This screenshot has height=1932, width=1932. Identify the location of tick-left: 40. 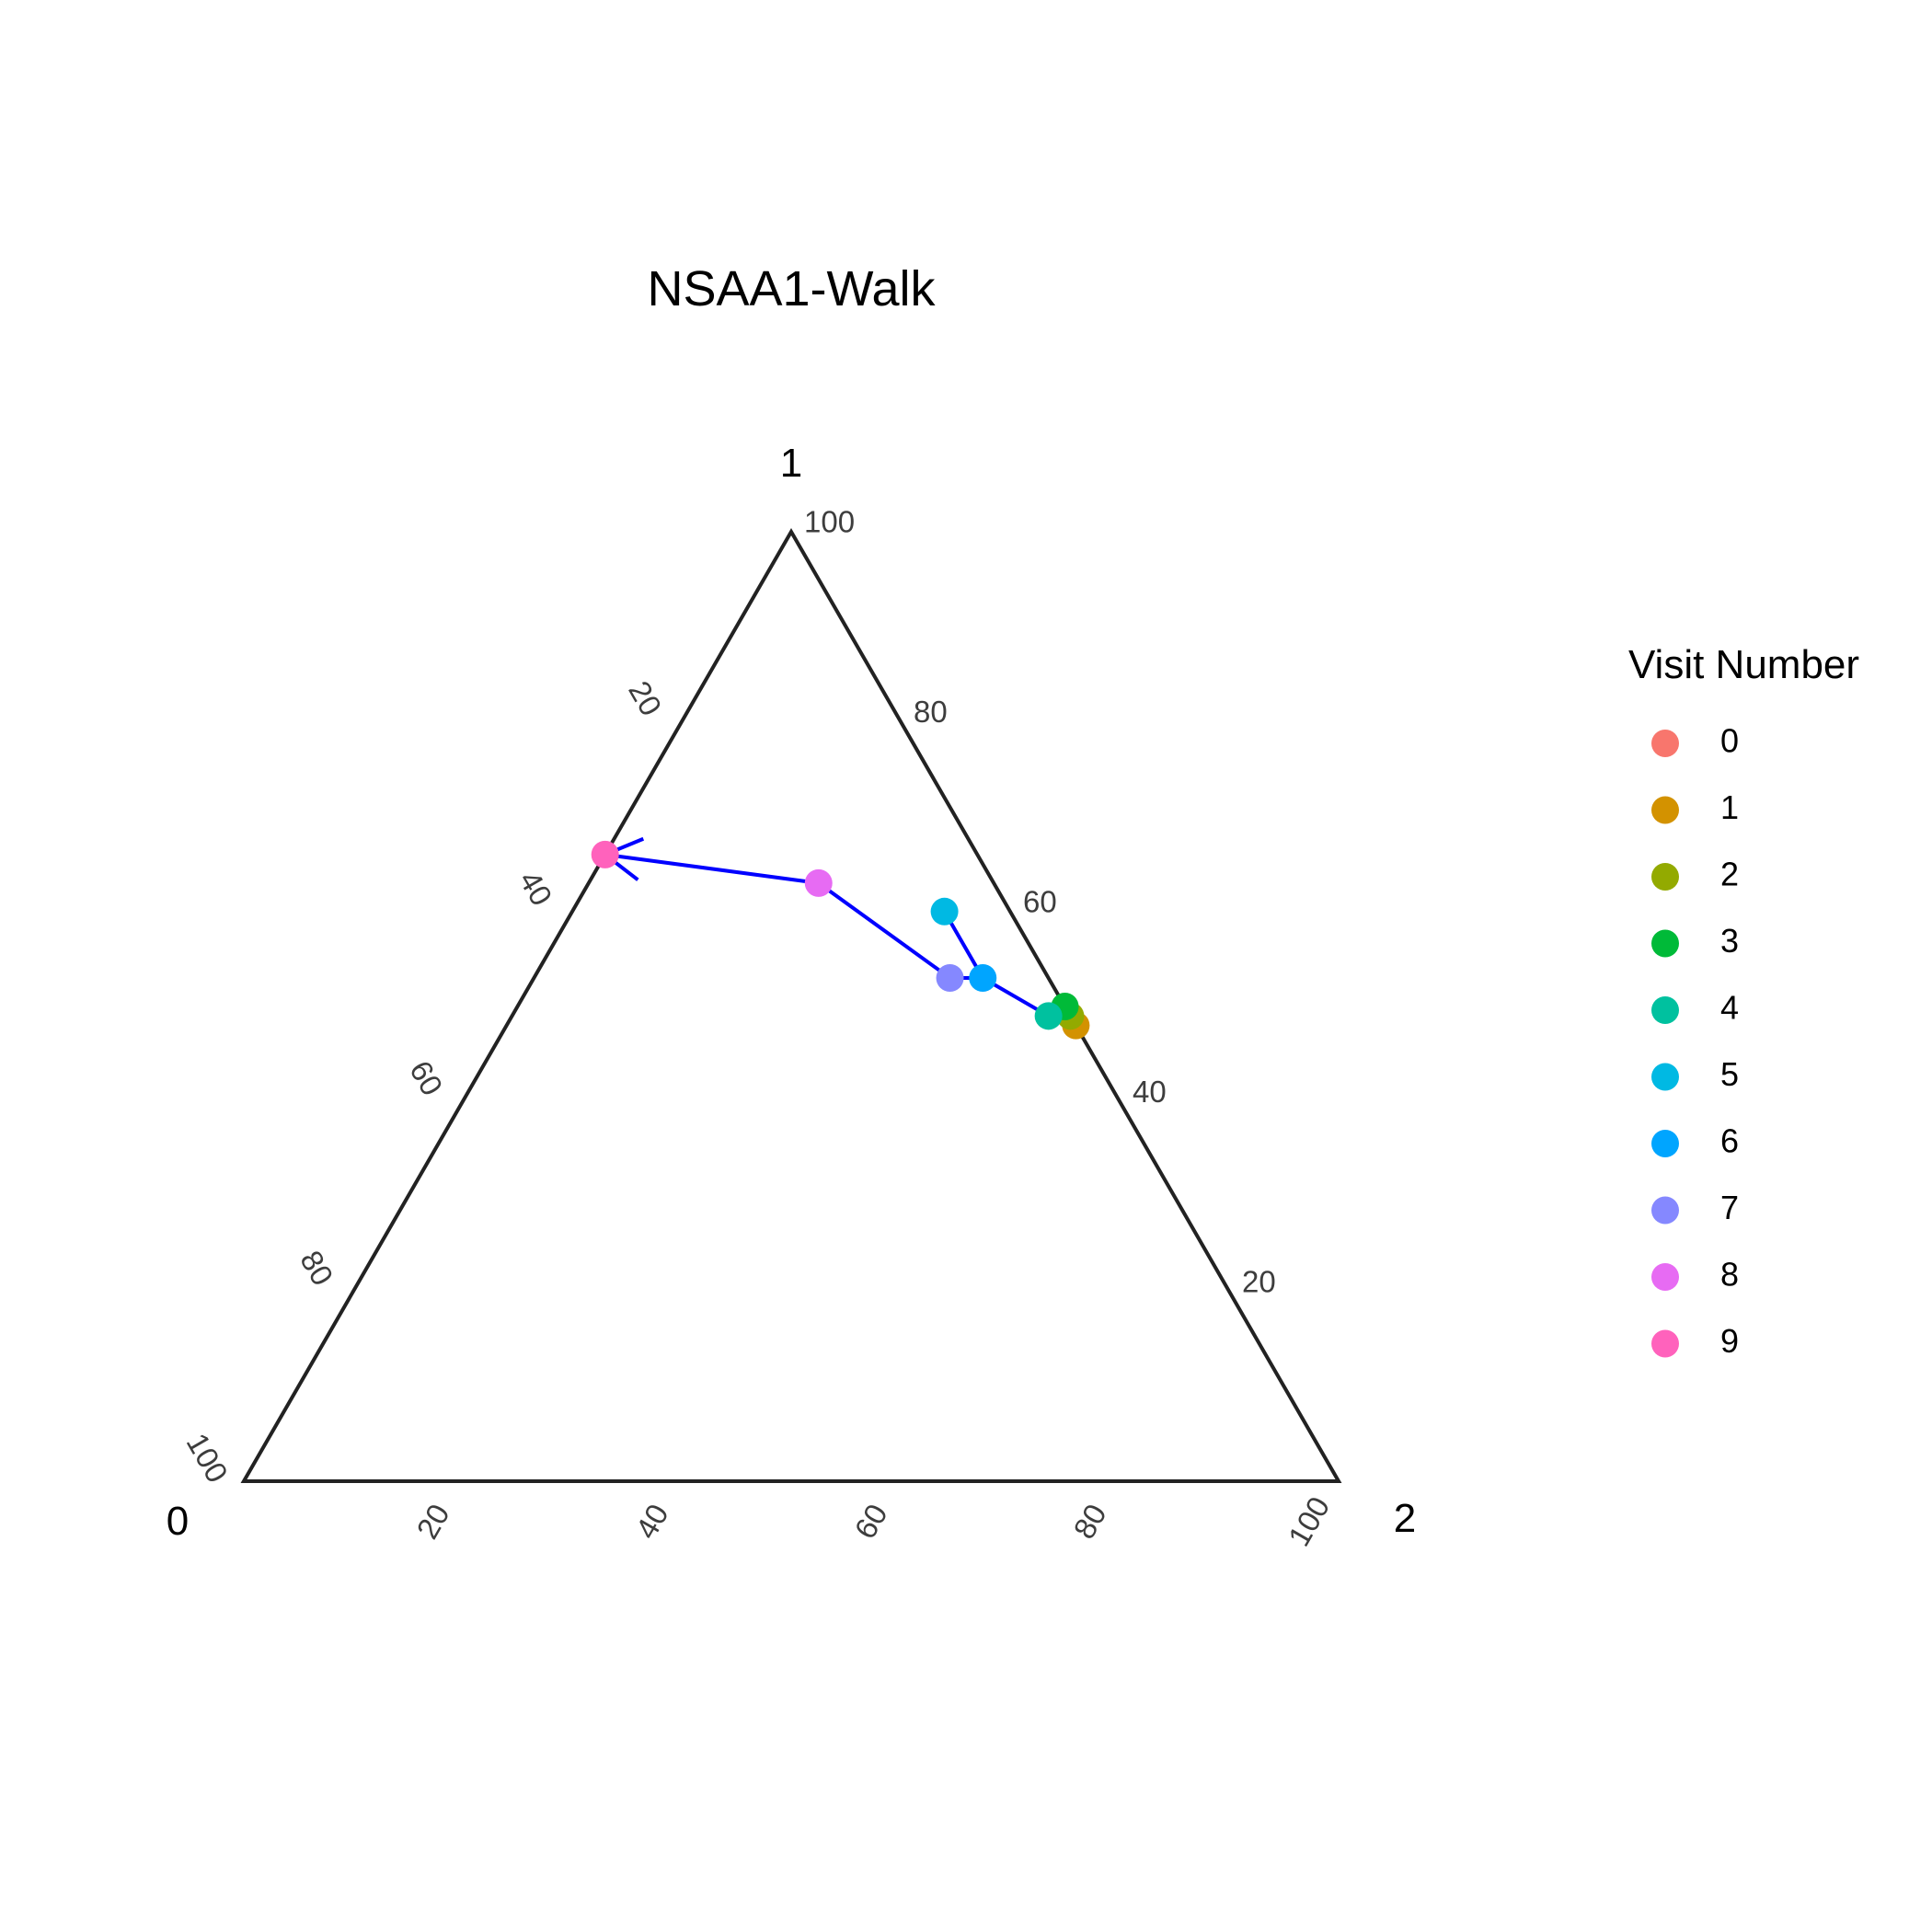
(535, 888).